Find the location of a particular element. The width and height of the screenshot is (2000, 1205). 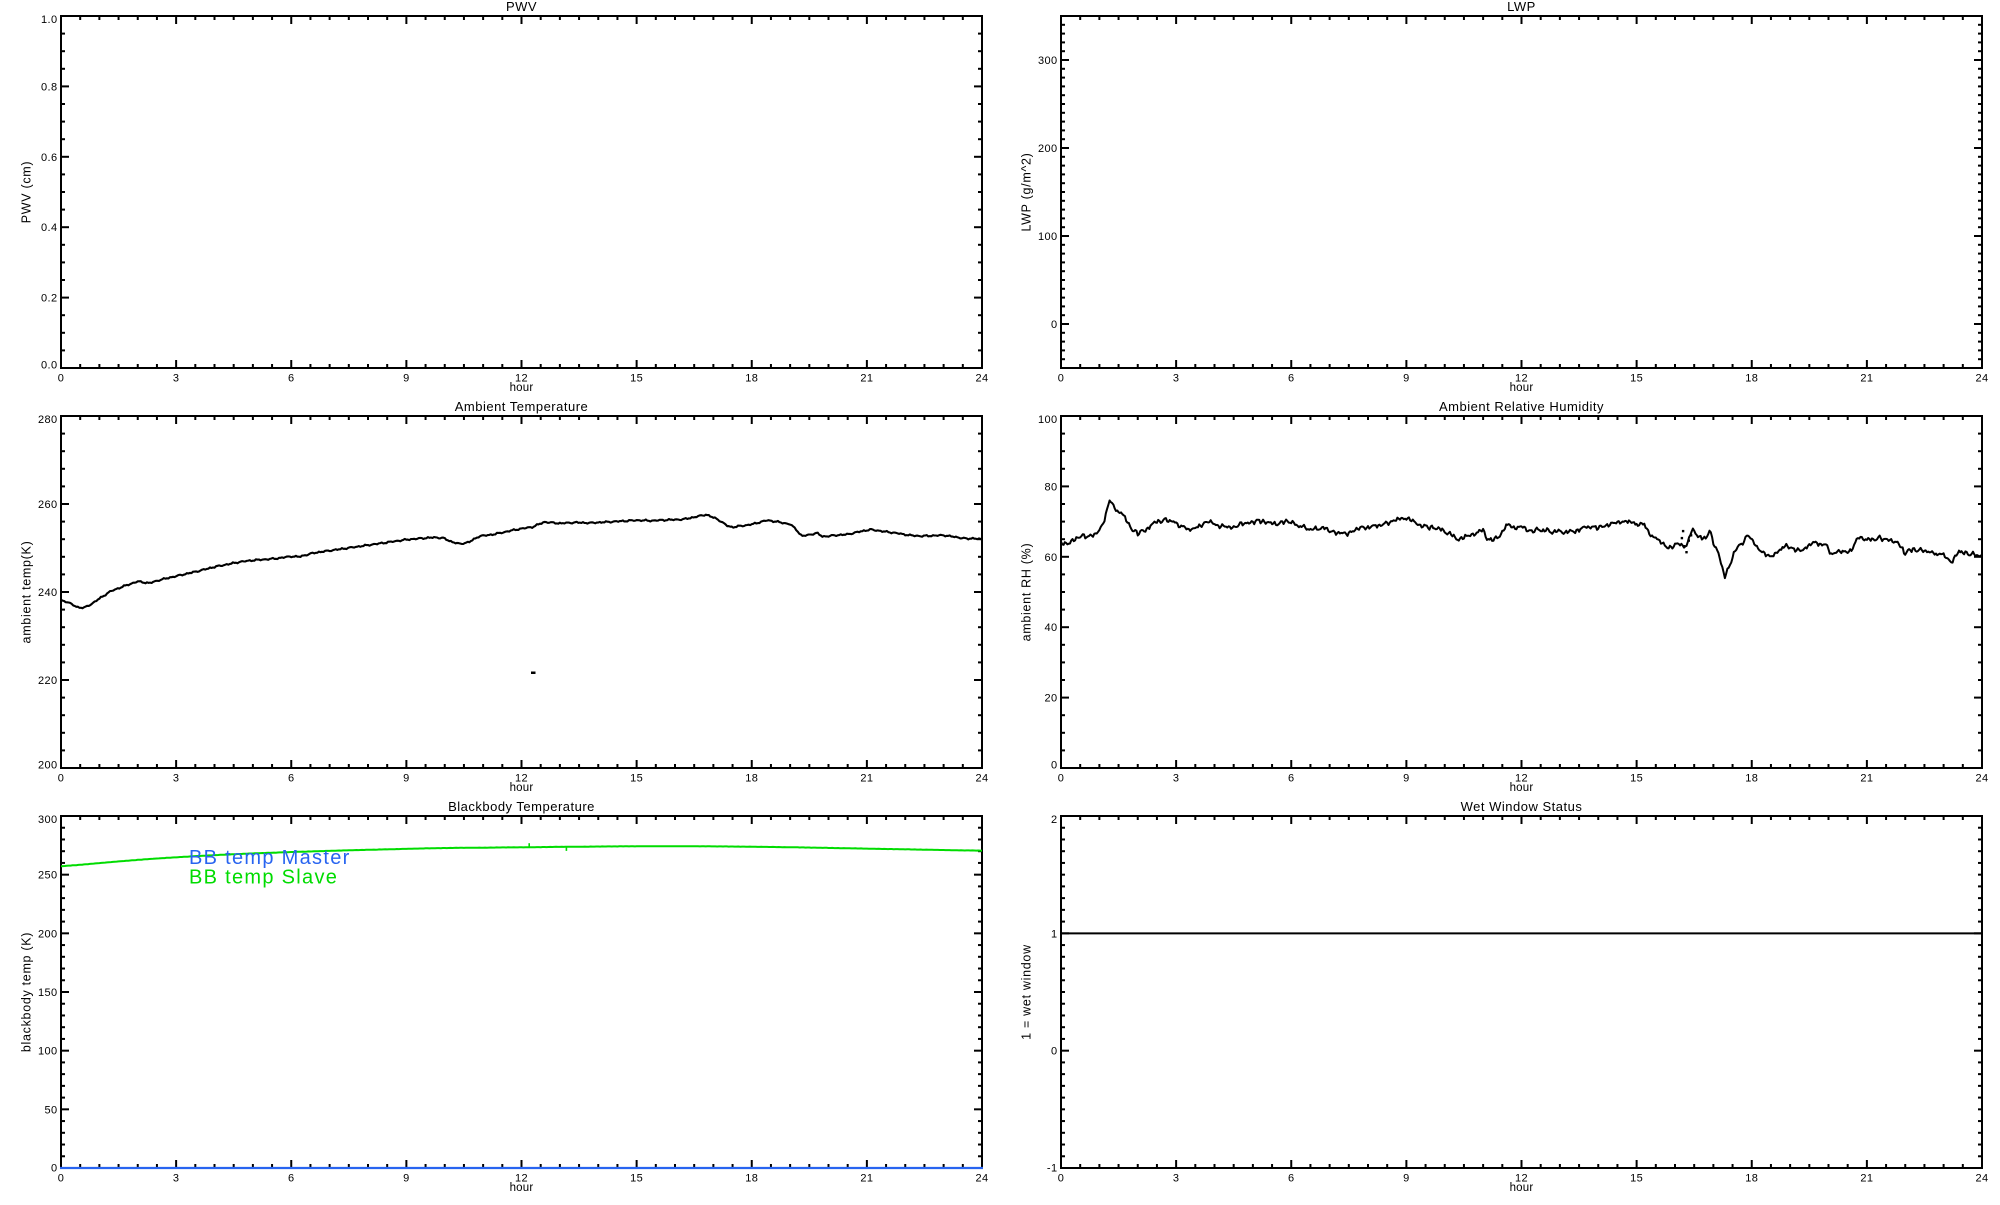

svg-text: ambient temp(K) is located at coordinates (27, 592).